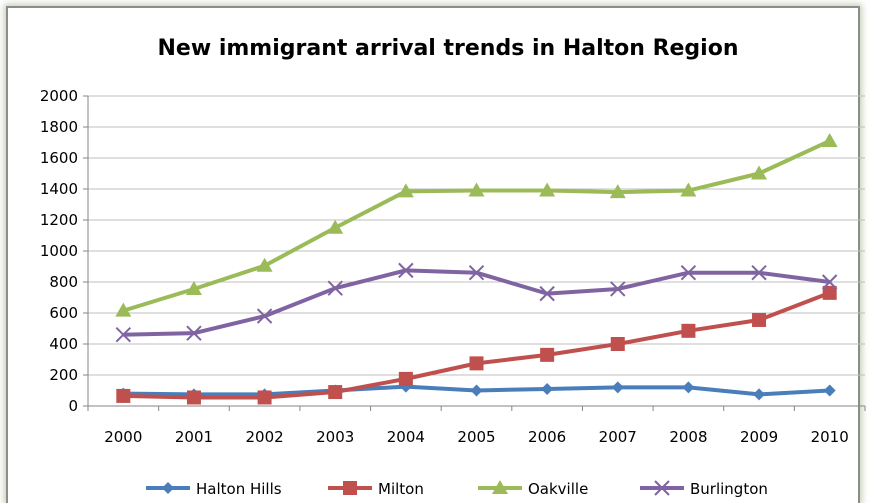  I want to click on y-tick-label: 1200, so click(59, 220).